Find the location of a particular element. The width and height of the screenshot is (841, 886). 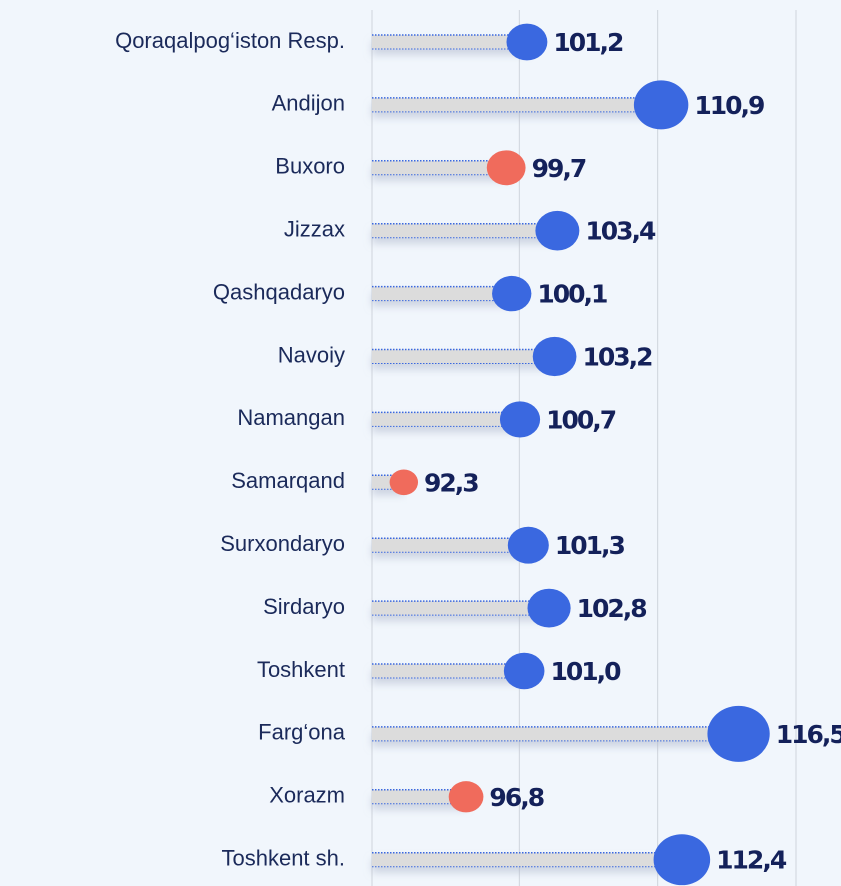

category-label: Surxondaryo is located at coordinates (282, 543).